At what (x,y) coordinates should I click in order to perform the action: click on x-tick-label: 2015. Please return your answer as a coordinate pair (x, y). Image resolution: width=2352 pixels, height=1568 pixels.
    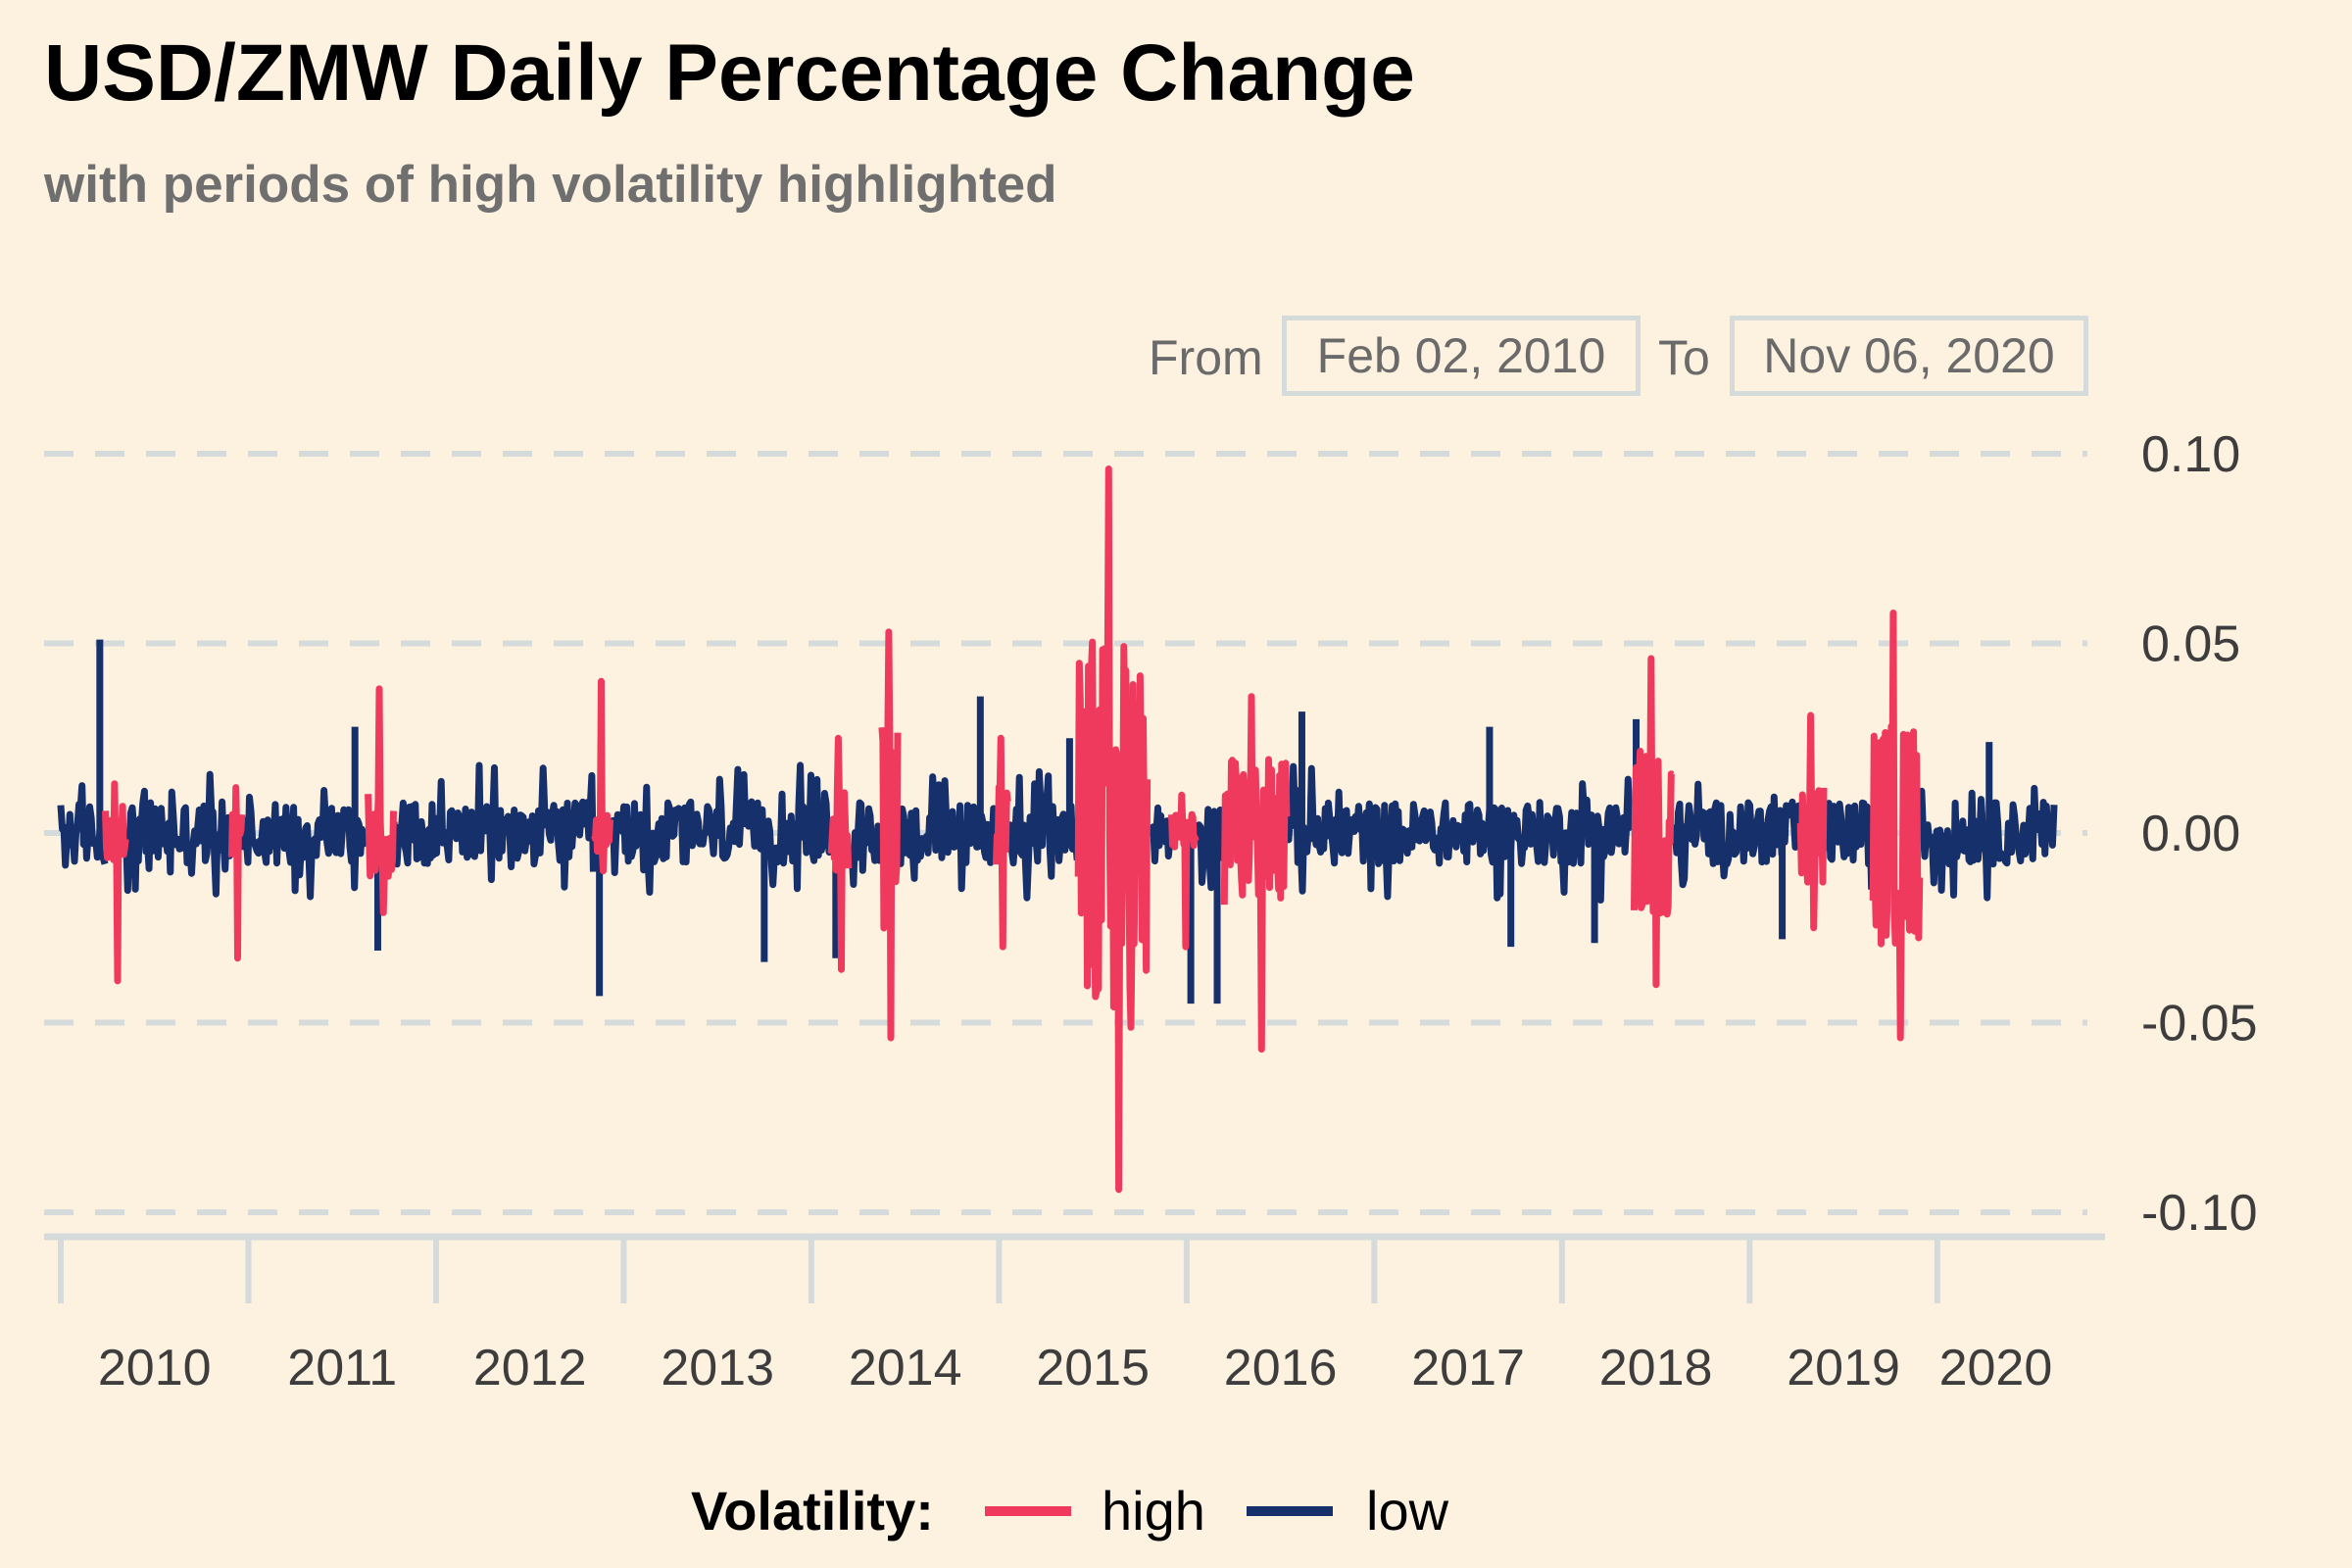
    Looking at the image, I should click on (1093, 1368).